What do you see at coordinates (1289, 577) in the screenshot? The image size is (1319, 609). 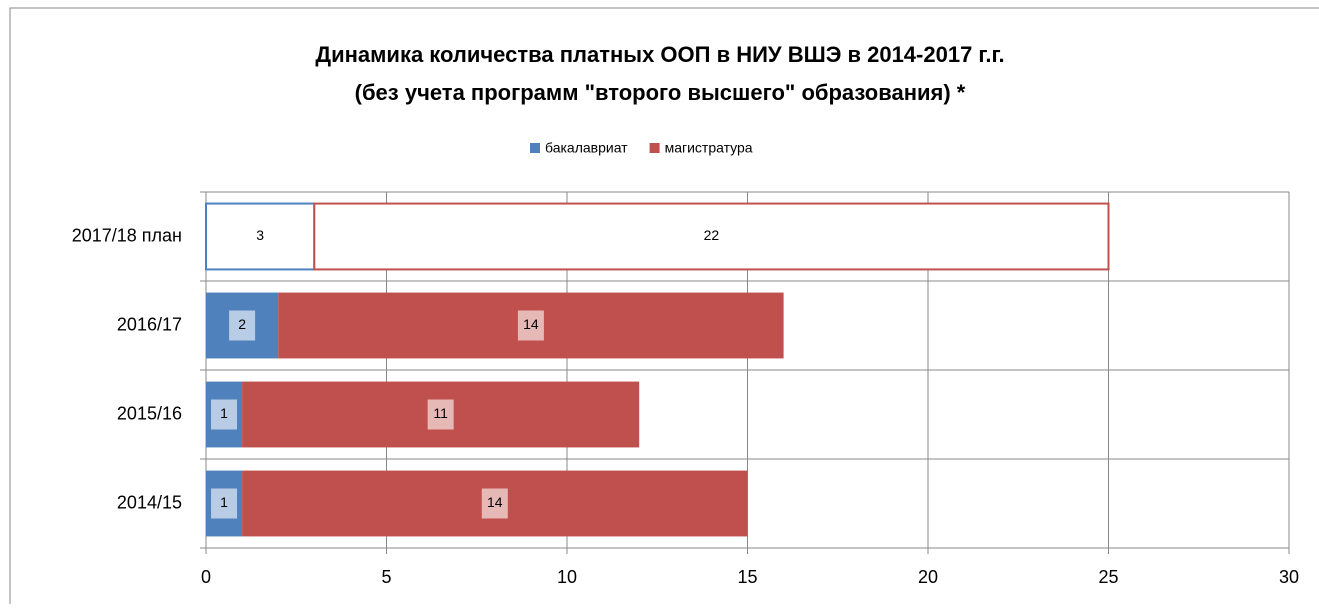 I see `x-tick-label: 30` at bounding box center [1289, 577].